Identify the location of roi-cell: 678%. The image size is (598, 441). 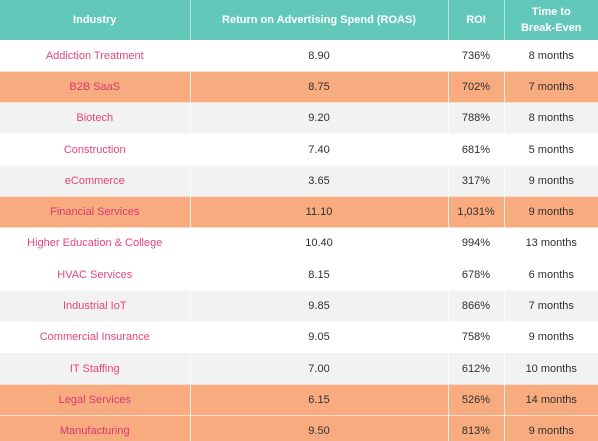
(476, 274).